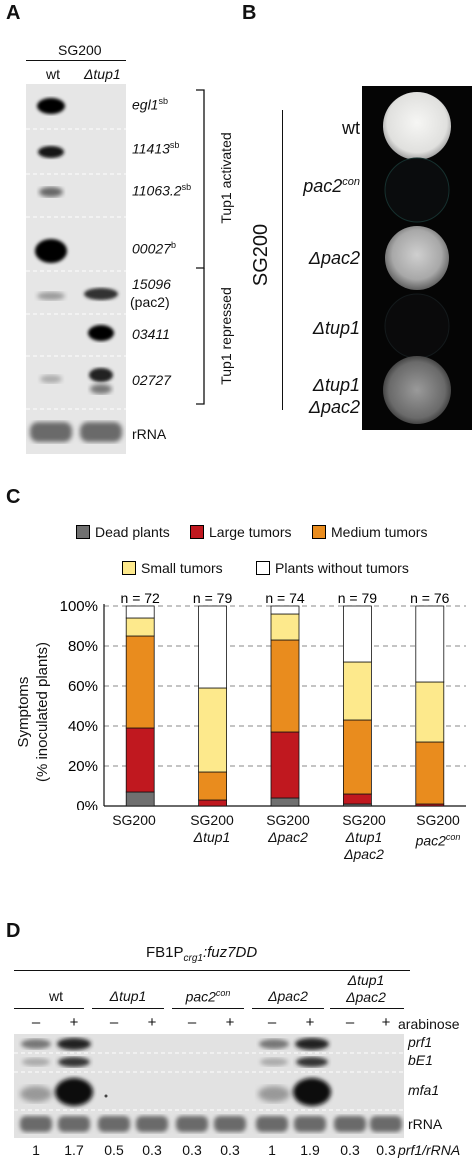 The width and height of the screenshot is (474, 1164). I want to click on category-label-5: SG200 pac2con, so click(438, 830).